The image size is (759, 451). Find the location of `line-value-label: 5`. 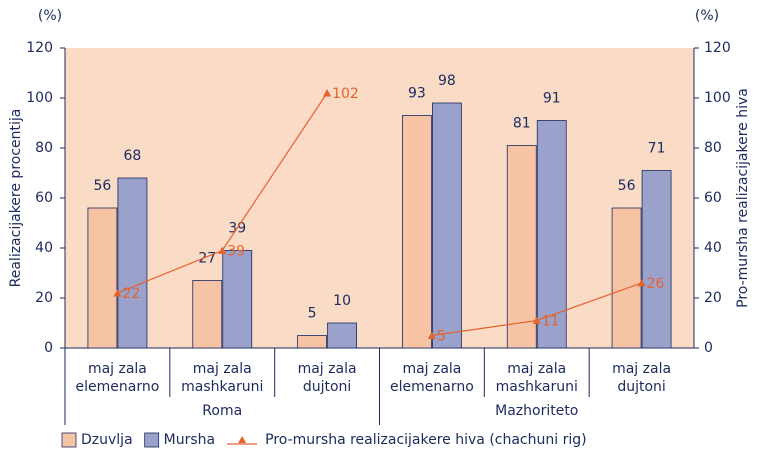

line-value-label: 5 is located at coordinates (441, 337).